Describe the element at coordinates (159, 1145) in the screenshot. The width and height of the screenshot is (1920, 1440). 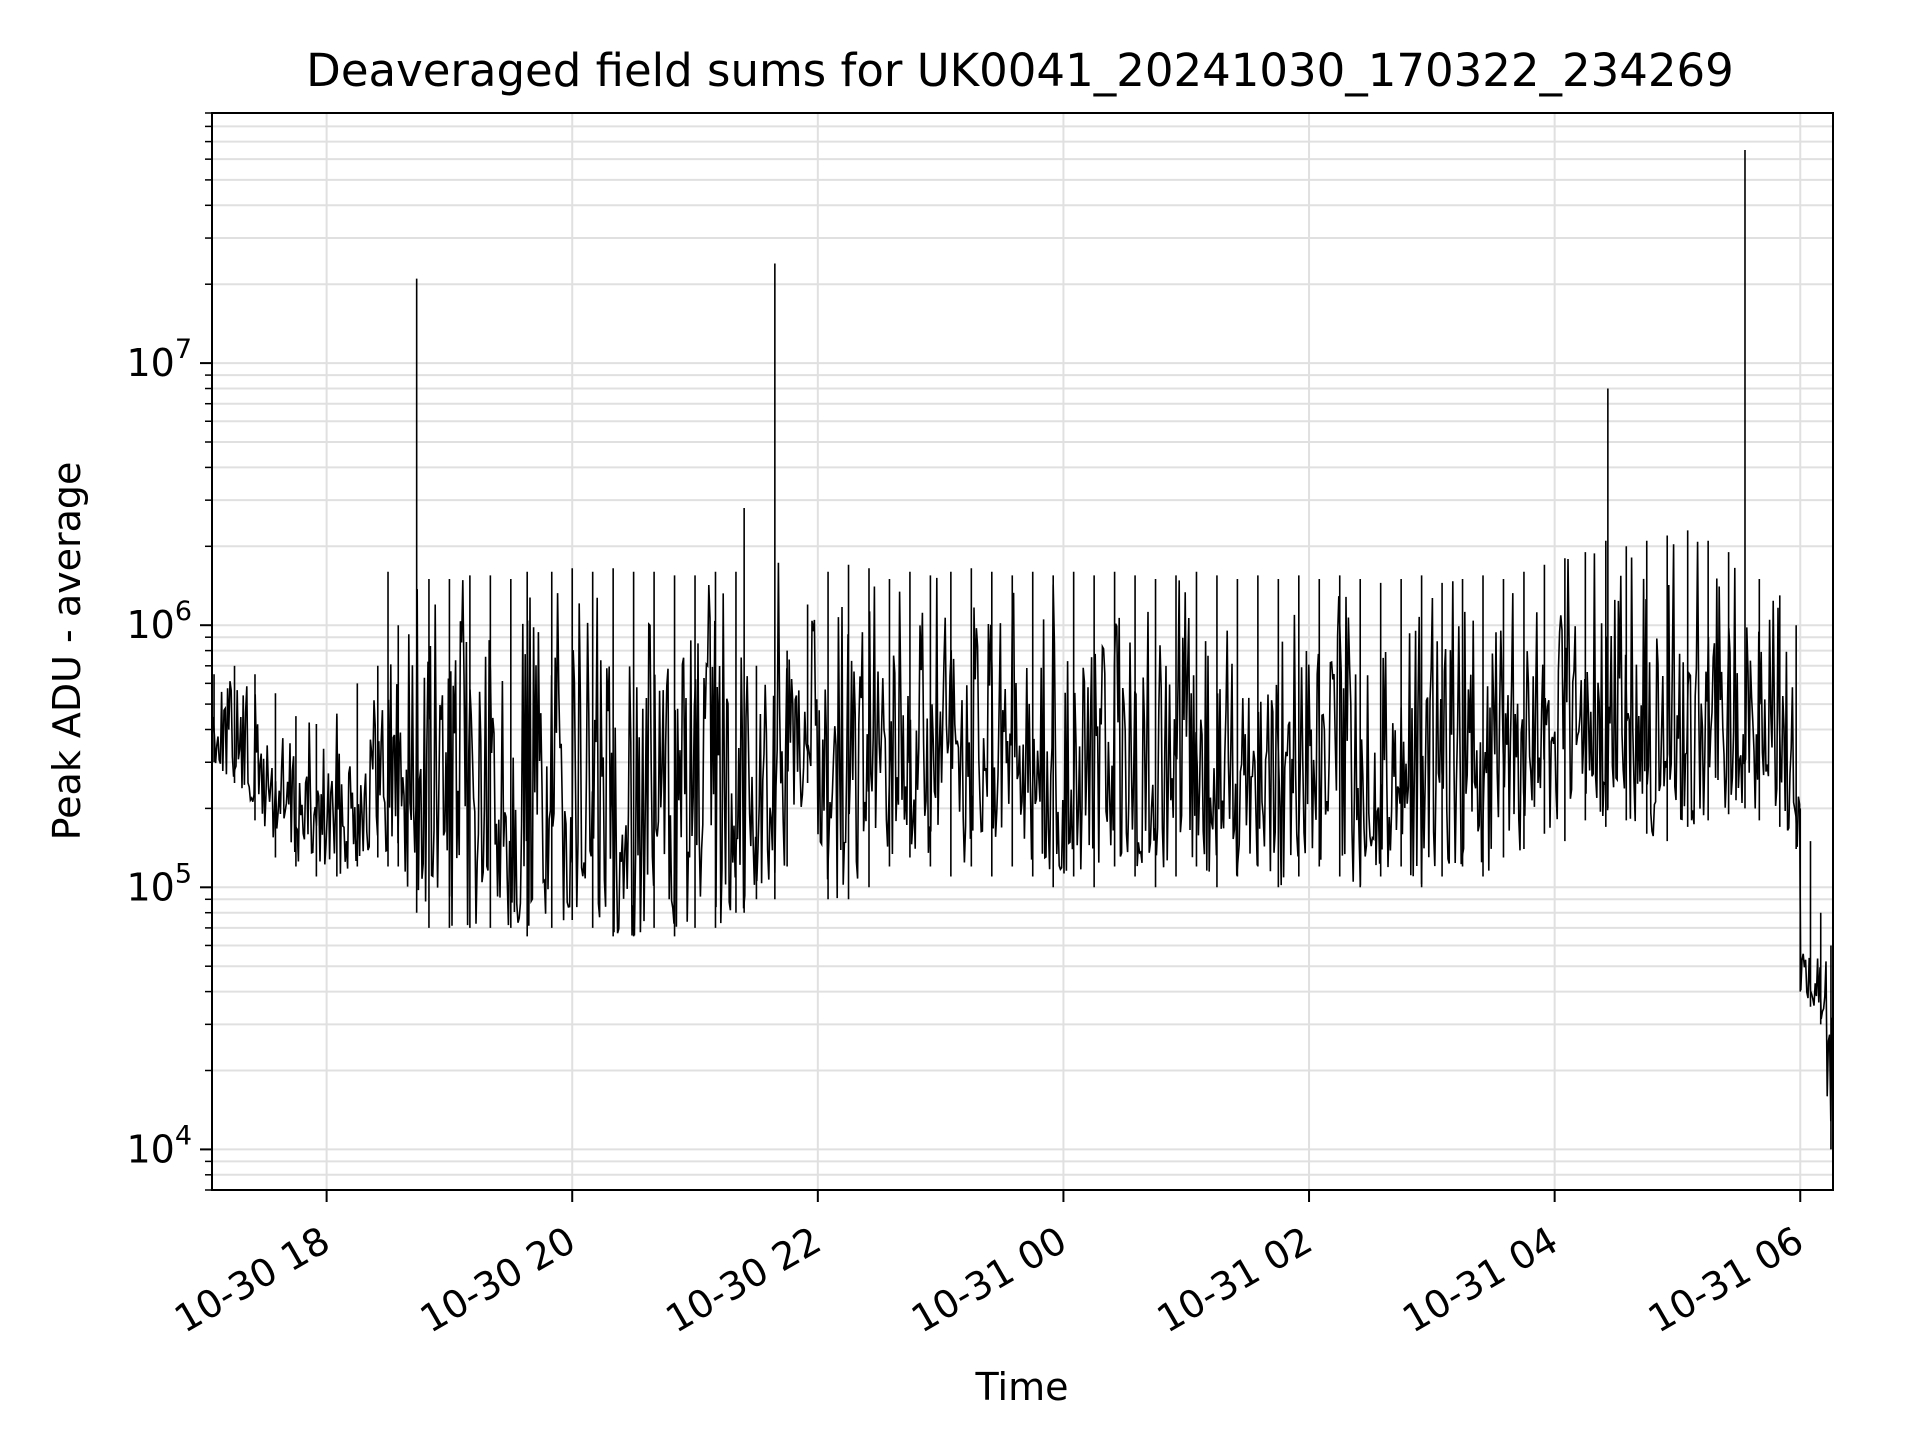
I see `y-tick-label: 10⁴` at that location.